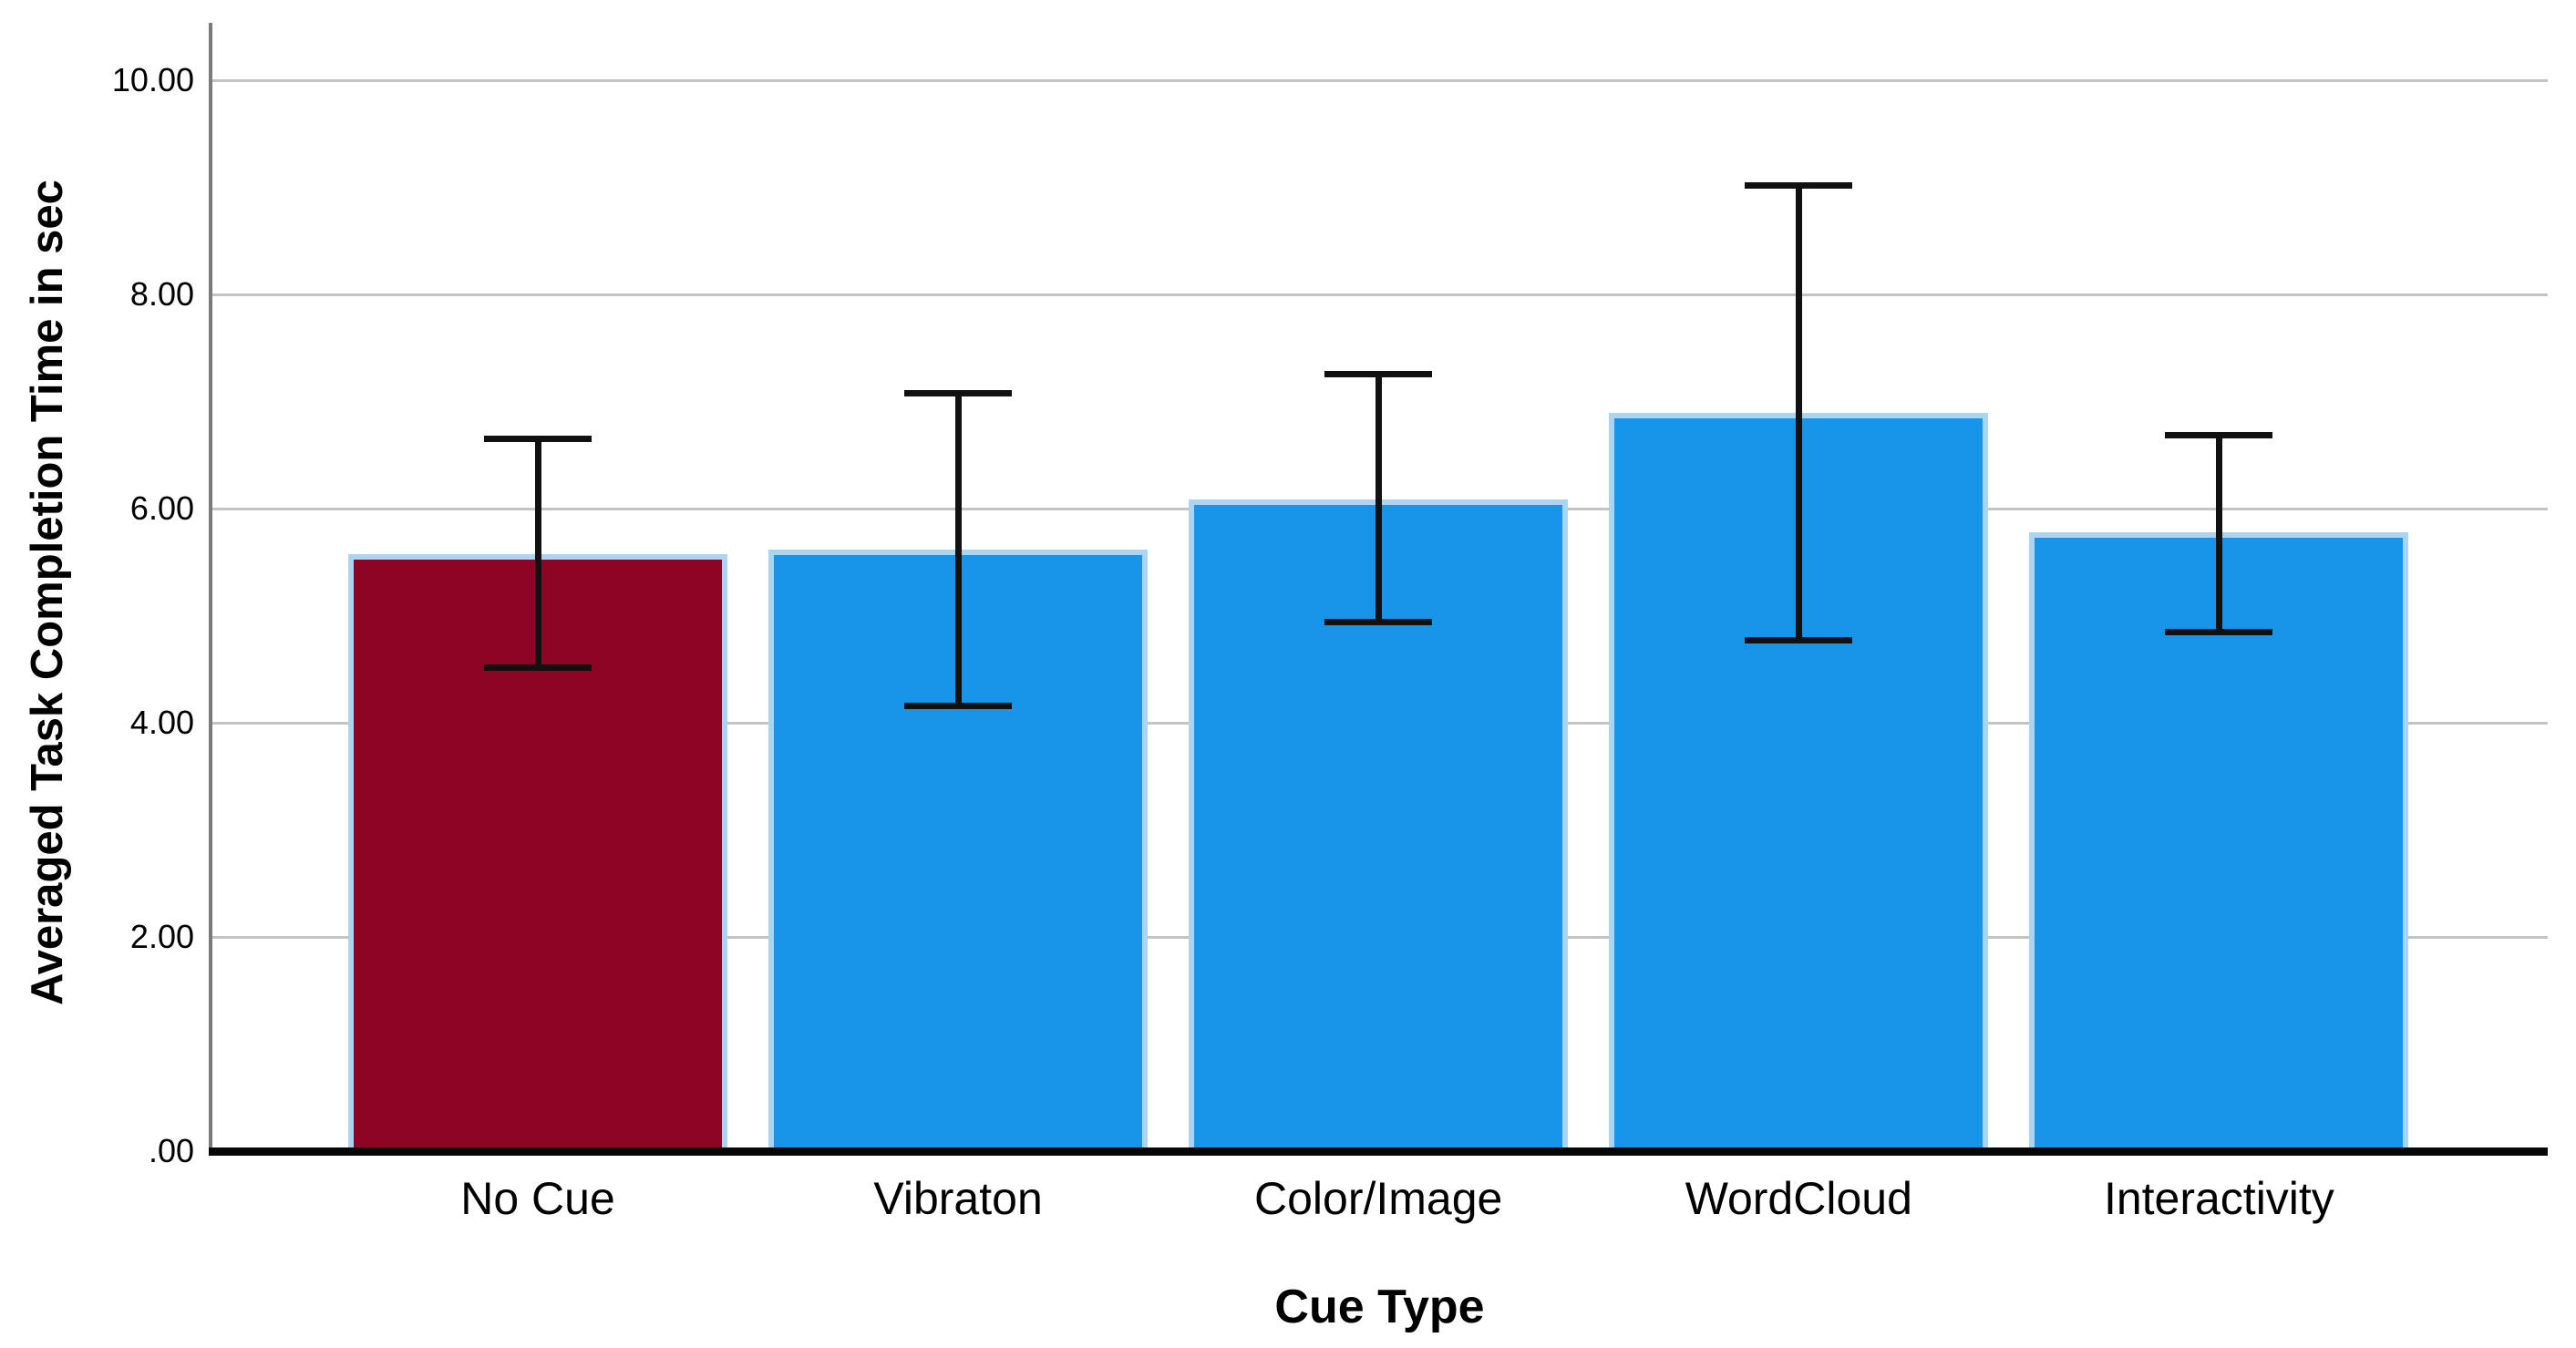 The height and width of the screenshot is (1348, 2576). Describe the element at coordinates (152, 80) in the screenshot. I see `y-tick-label: 10.00` at that location.